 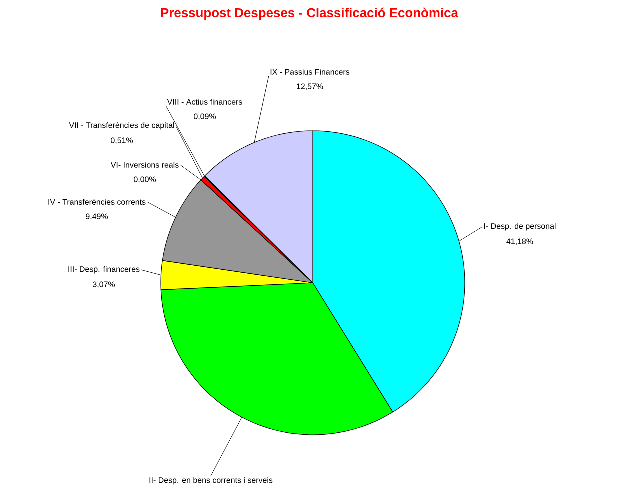 What do you see at coordinates (310, 14) in the screenshot?
I see `chart-title: Pressupost Despeses - Classificació Econòmica` at bounding box center [310, 14].